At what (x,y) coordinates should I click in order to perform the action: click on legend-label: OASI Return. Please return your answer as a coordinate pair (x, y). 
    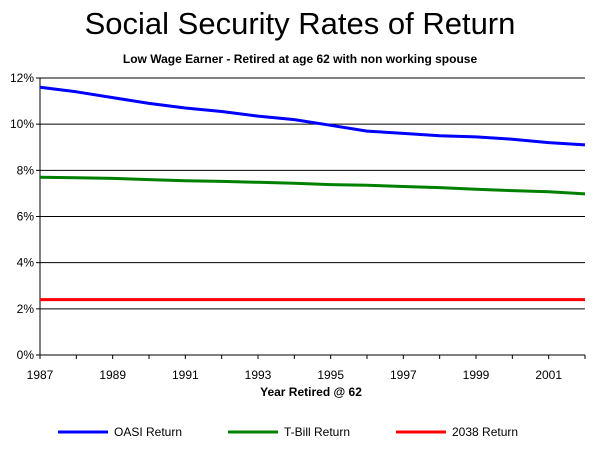
    Looking at the image, I should click on (148, 432).